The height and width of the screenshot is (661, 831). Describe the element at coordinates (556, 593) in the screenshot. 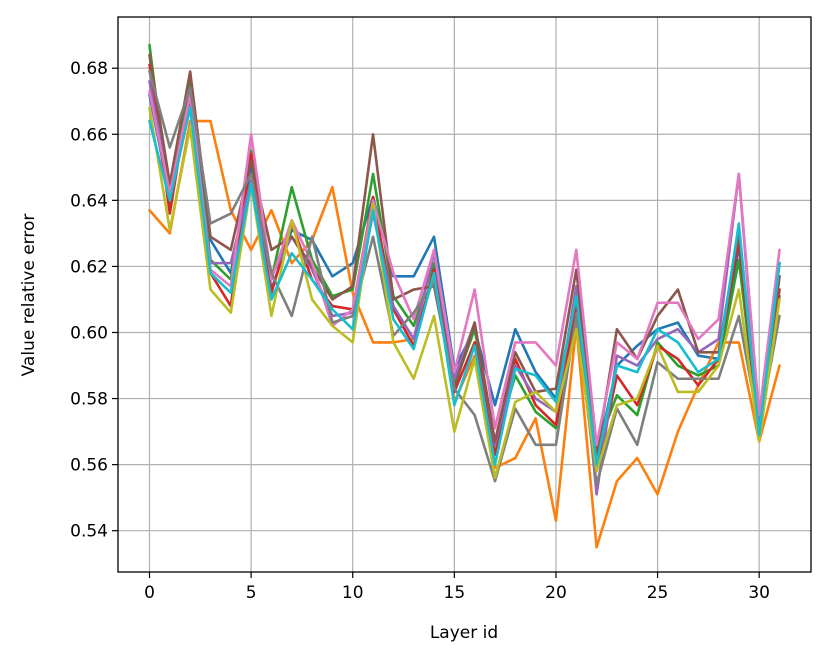

I see `x-tick-label: 20` at that location.